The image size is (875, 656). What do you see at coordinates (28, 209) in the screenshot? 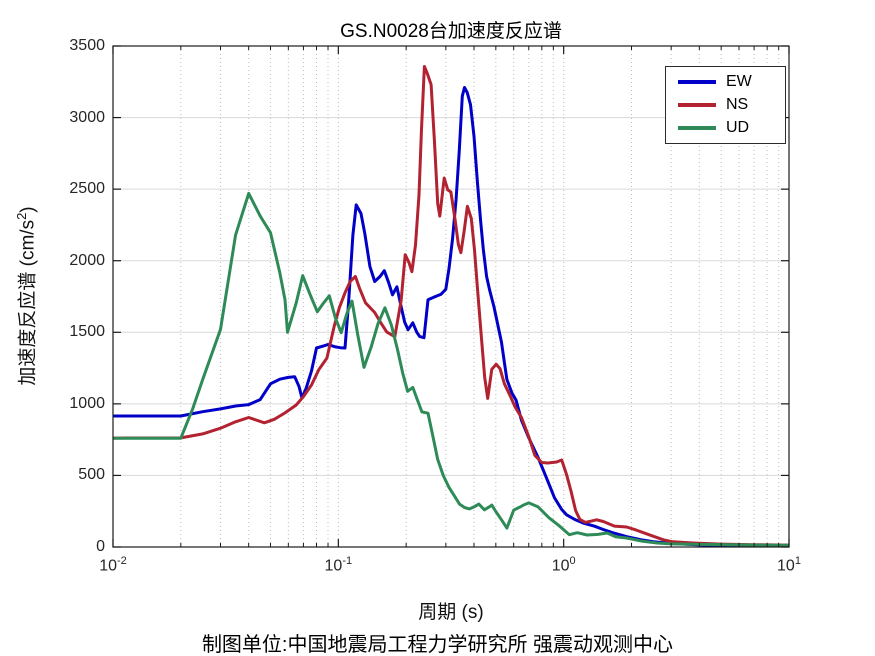
I see `y-axis-label-close: )` at bounding box center [28, 209].